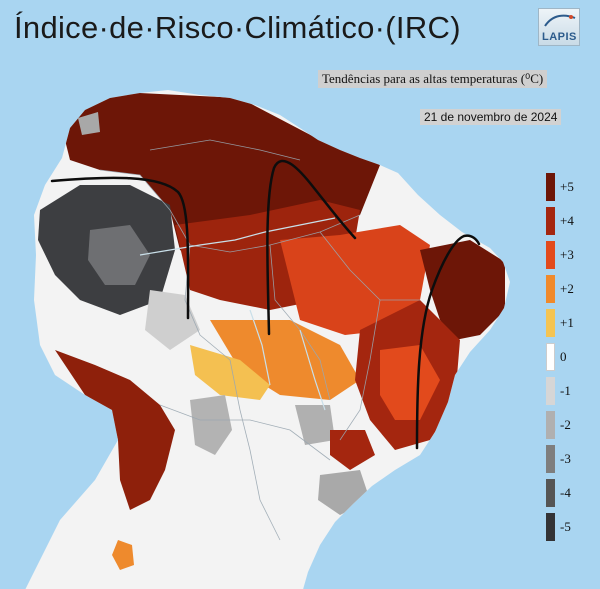 This screenshot has width=600, height=589. I want to click on lapis-logo: LAPIS, so click(559, 27).